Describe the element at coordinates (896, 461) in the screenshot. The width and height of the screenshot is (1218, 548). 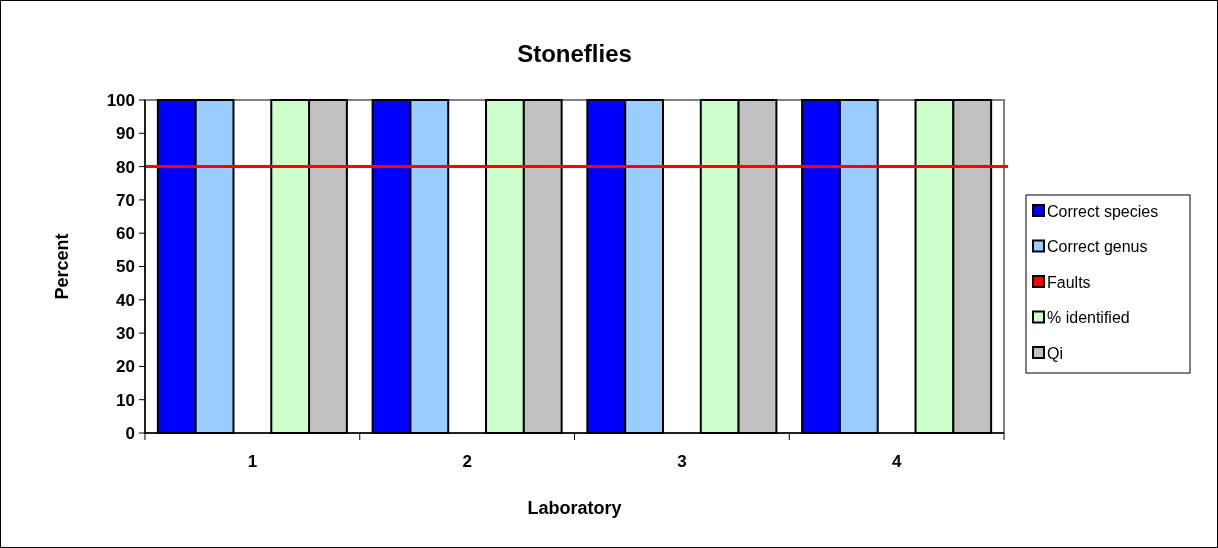
I see `x-tick-label: 4` at that location.